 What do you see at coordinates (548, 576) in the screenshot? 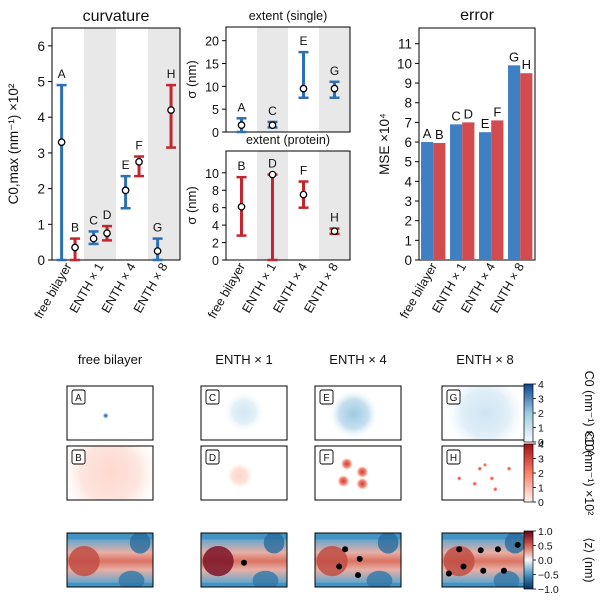
I see `colorbar-tick-label: −0.5` at bounding box center [548, 576].